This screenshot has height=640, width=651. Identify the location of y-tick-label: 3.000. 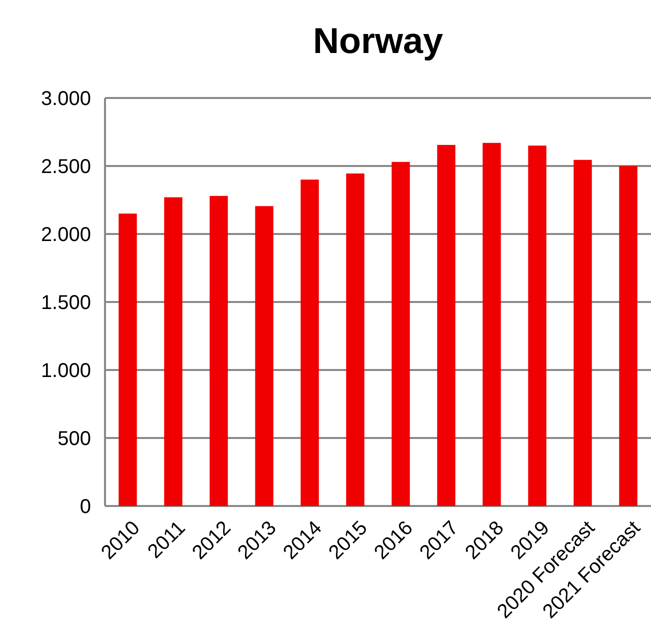
(65, 99).